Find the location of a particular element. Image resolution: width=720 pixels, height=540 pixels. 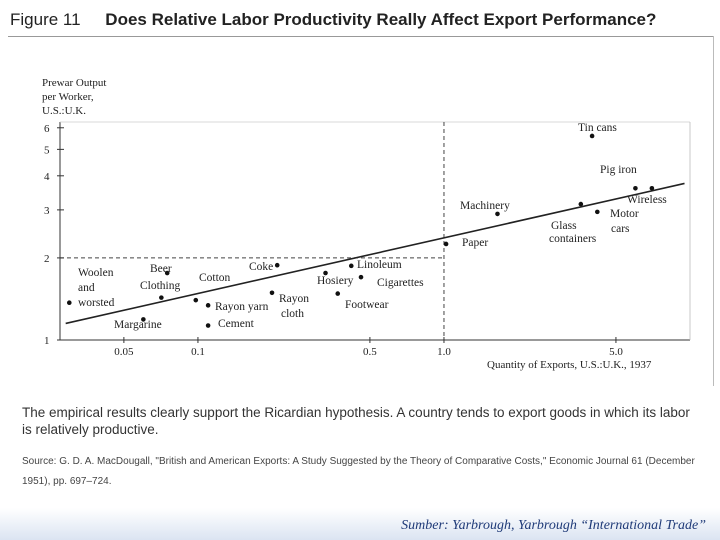

x-tick-group: 0.05 0.1 0.5 1.0 5.0 is located at coordinates (368, 347).